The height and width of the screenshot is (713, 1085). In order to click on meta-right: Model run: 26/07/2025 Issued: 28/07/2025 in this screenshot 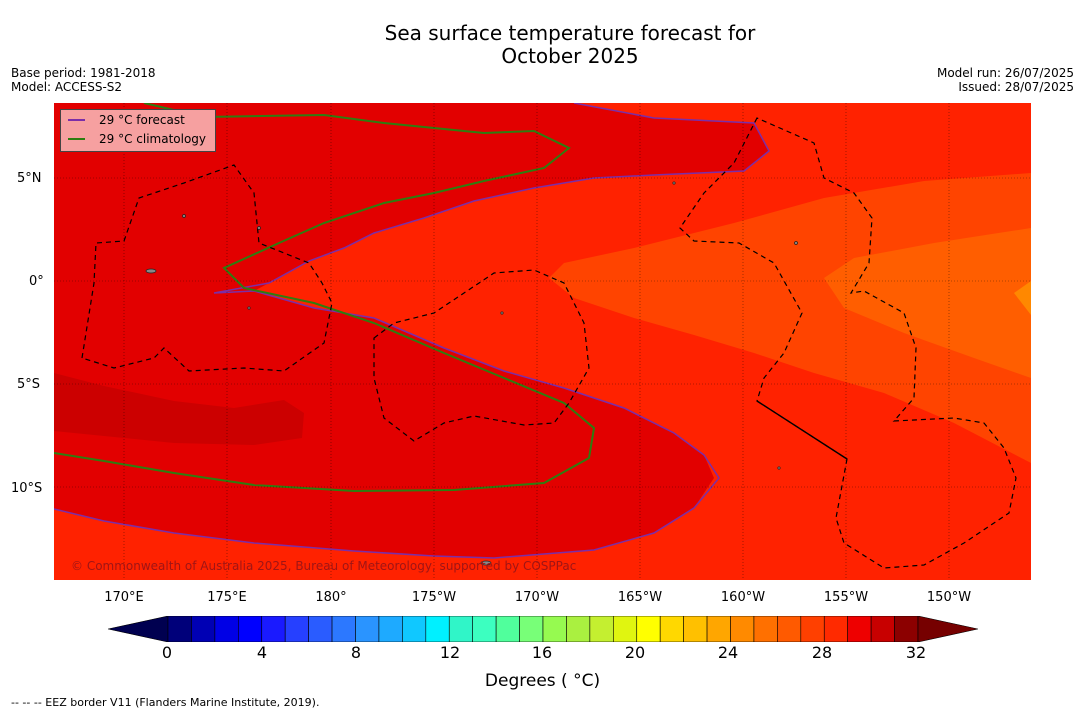, I will do `click(1005, 80)`.